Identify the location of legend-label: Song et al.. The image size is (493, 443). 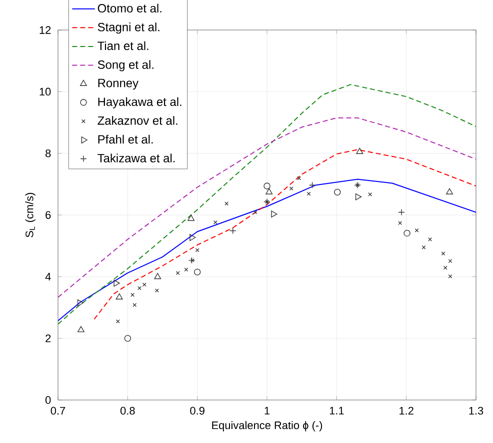
(126, 66).